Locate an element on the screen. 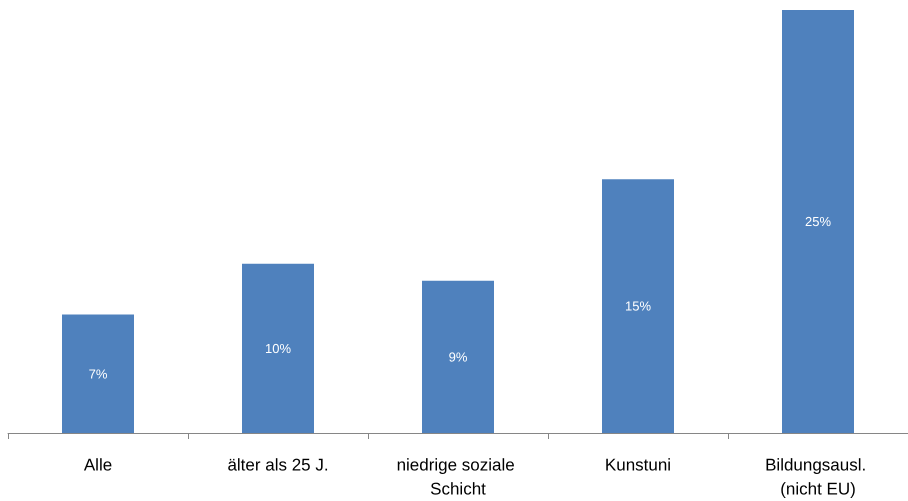  x-tick-label: niedrige soziale Schicht is located at coordinates (458, 477).